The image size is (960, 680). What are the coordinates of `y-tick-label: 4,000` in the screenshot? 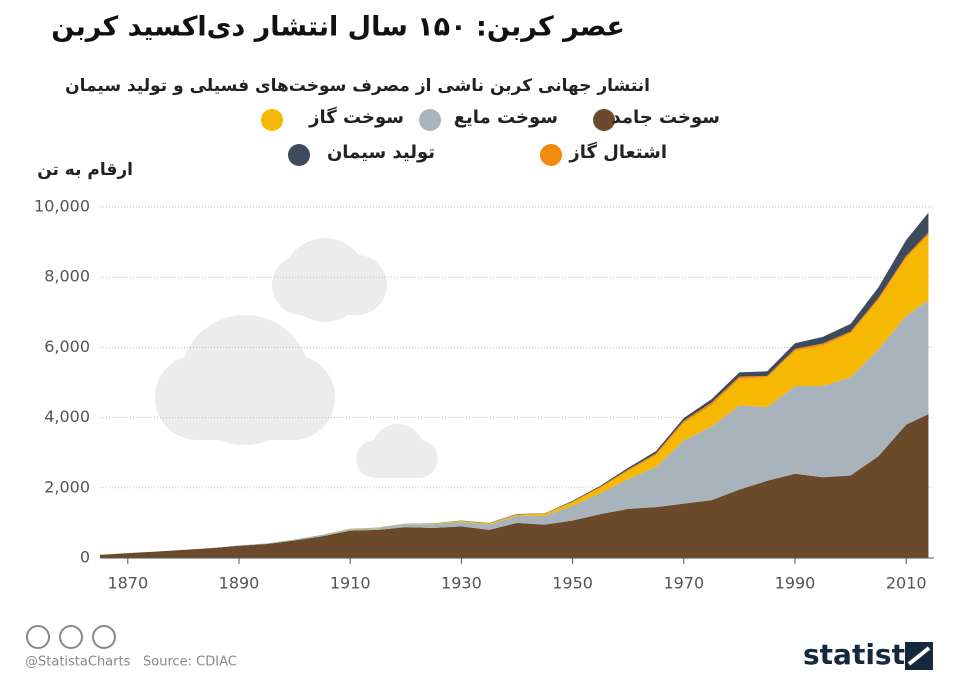 It's located at (67, 416).